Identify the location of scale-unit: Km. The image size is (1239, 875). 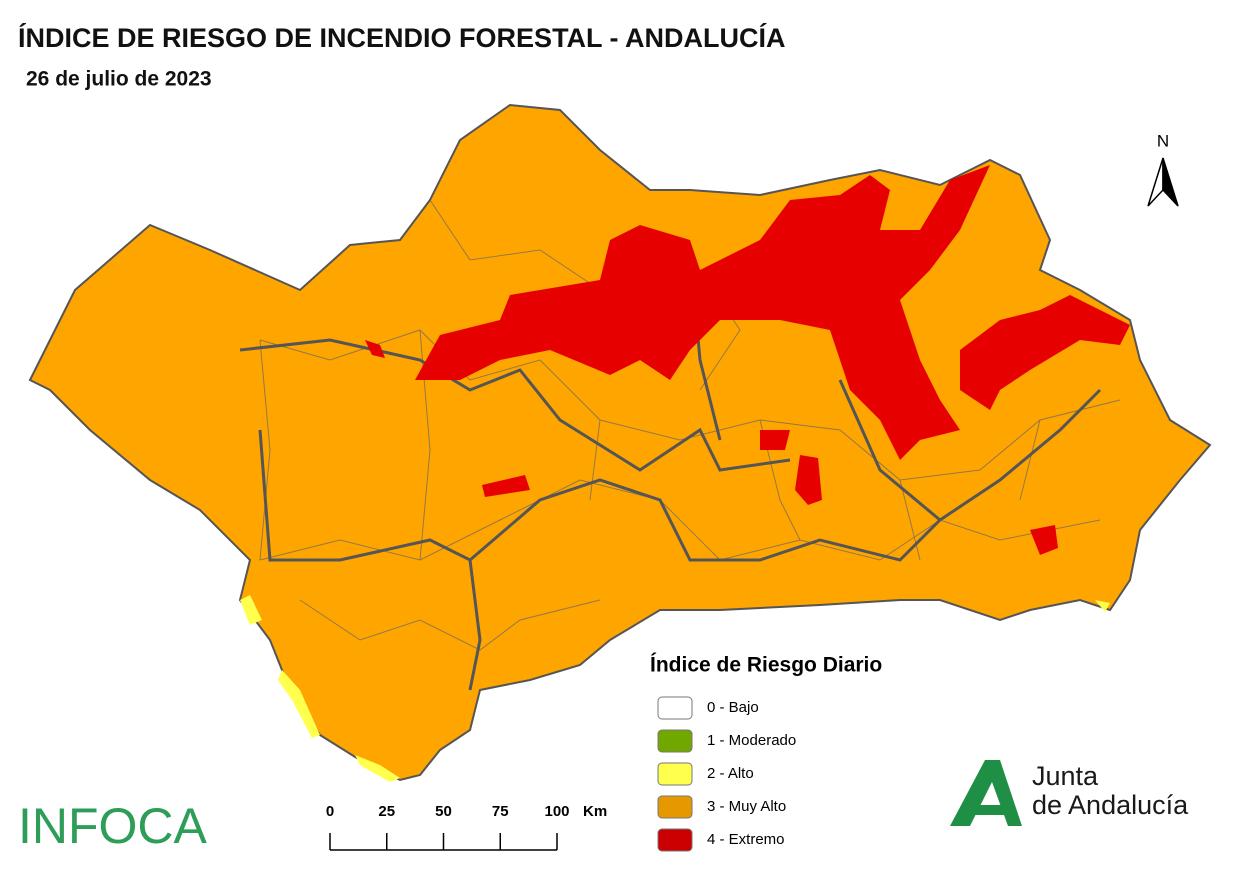
(595, 811).